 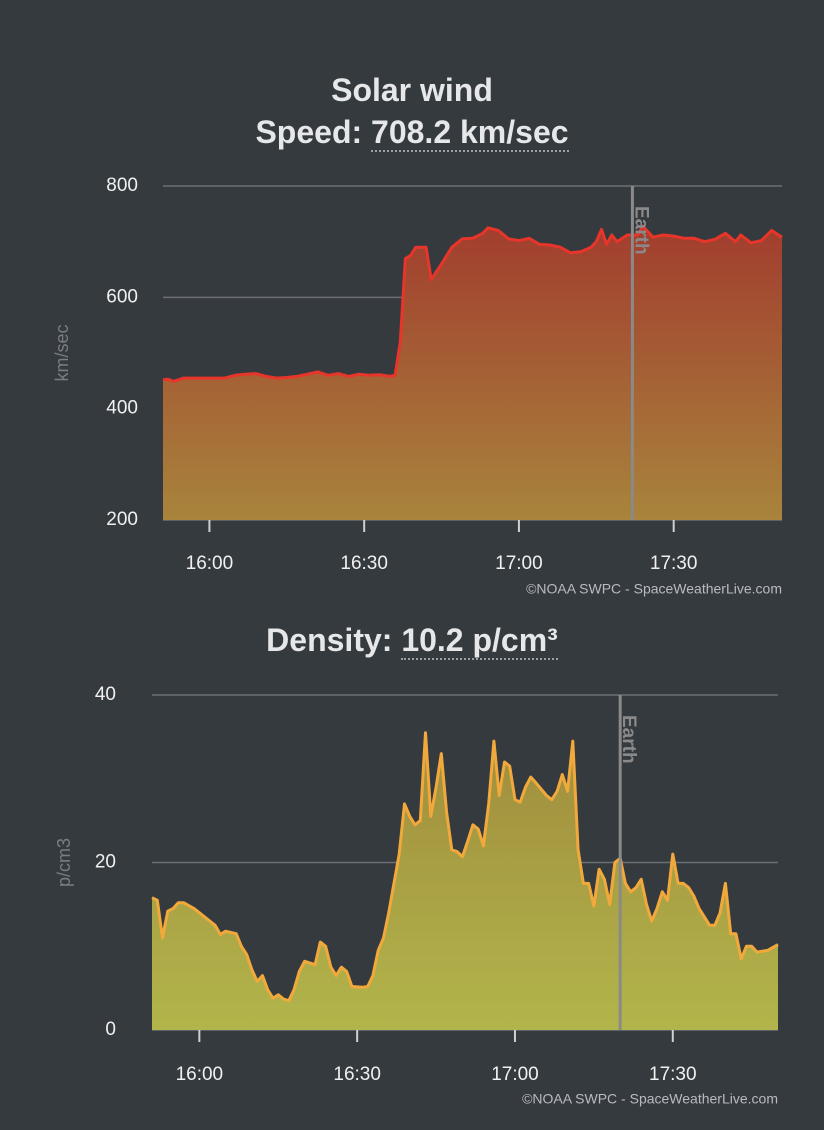 I want to click on y-tick-label: 600, so click(x=122, y=296).